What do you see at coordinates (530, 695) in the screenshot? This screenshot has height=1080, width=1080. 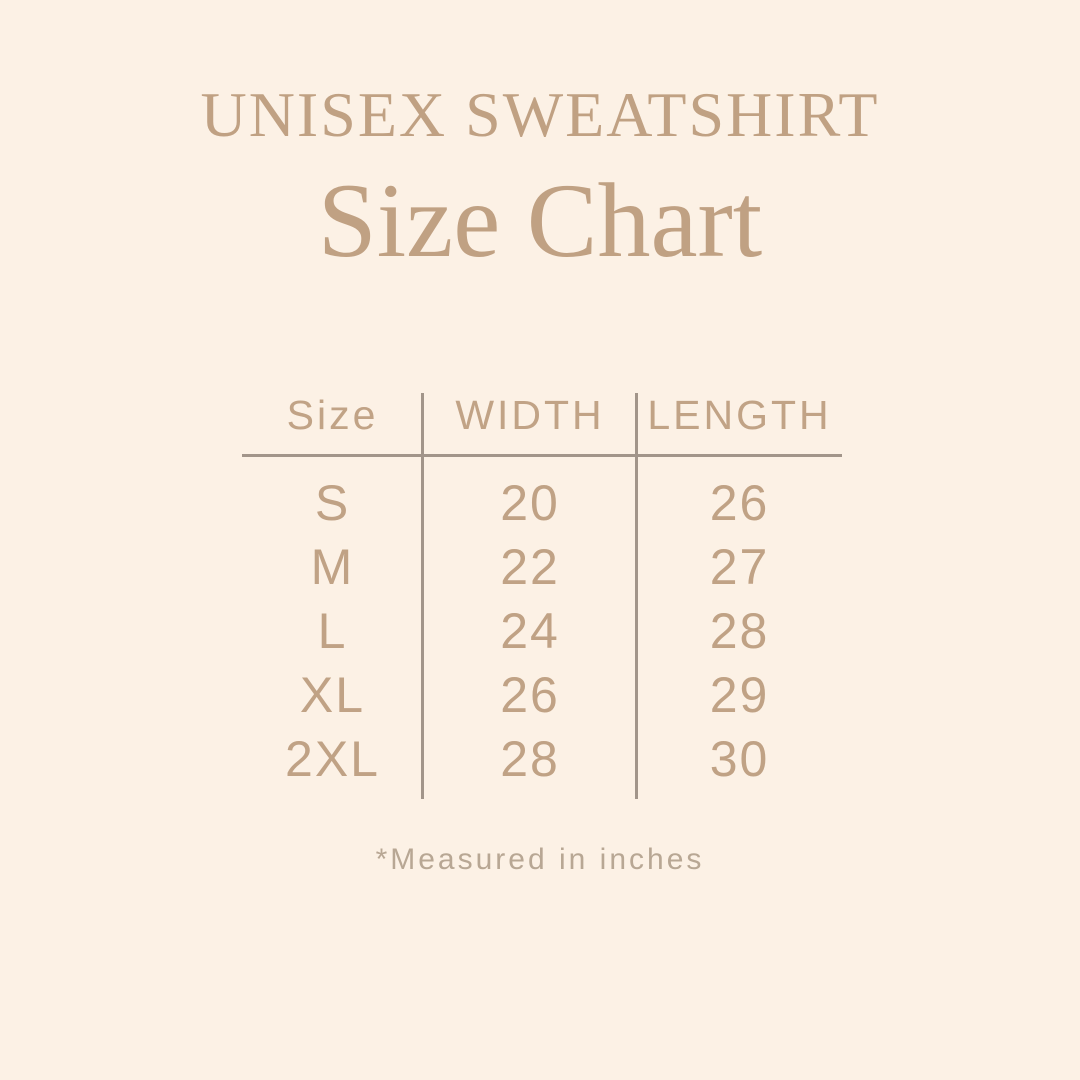 I see `cell-width: 26` at bounding box center [530, 695].